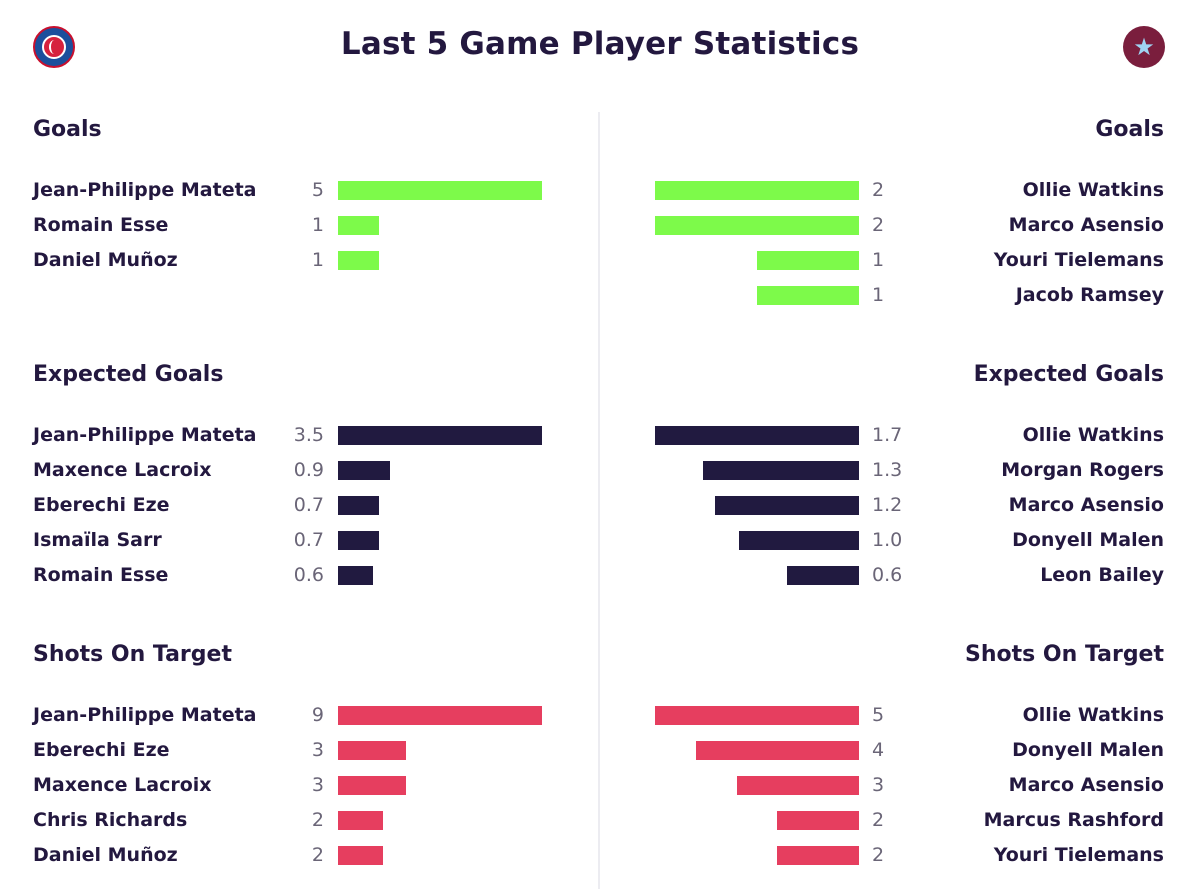 The height and width of the screenshot is (889, 1200). What do you see at coordinates (145, 435) in the screenshot?
I see `left-expected-goals-player-name: Jean-Philippe Mateta` at bounding box center [145, 435].